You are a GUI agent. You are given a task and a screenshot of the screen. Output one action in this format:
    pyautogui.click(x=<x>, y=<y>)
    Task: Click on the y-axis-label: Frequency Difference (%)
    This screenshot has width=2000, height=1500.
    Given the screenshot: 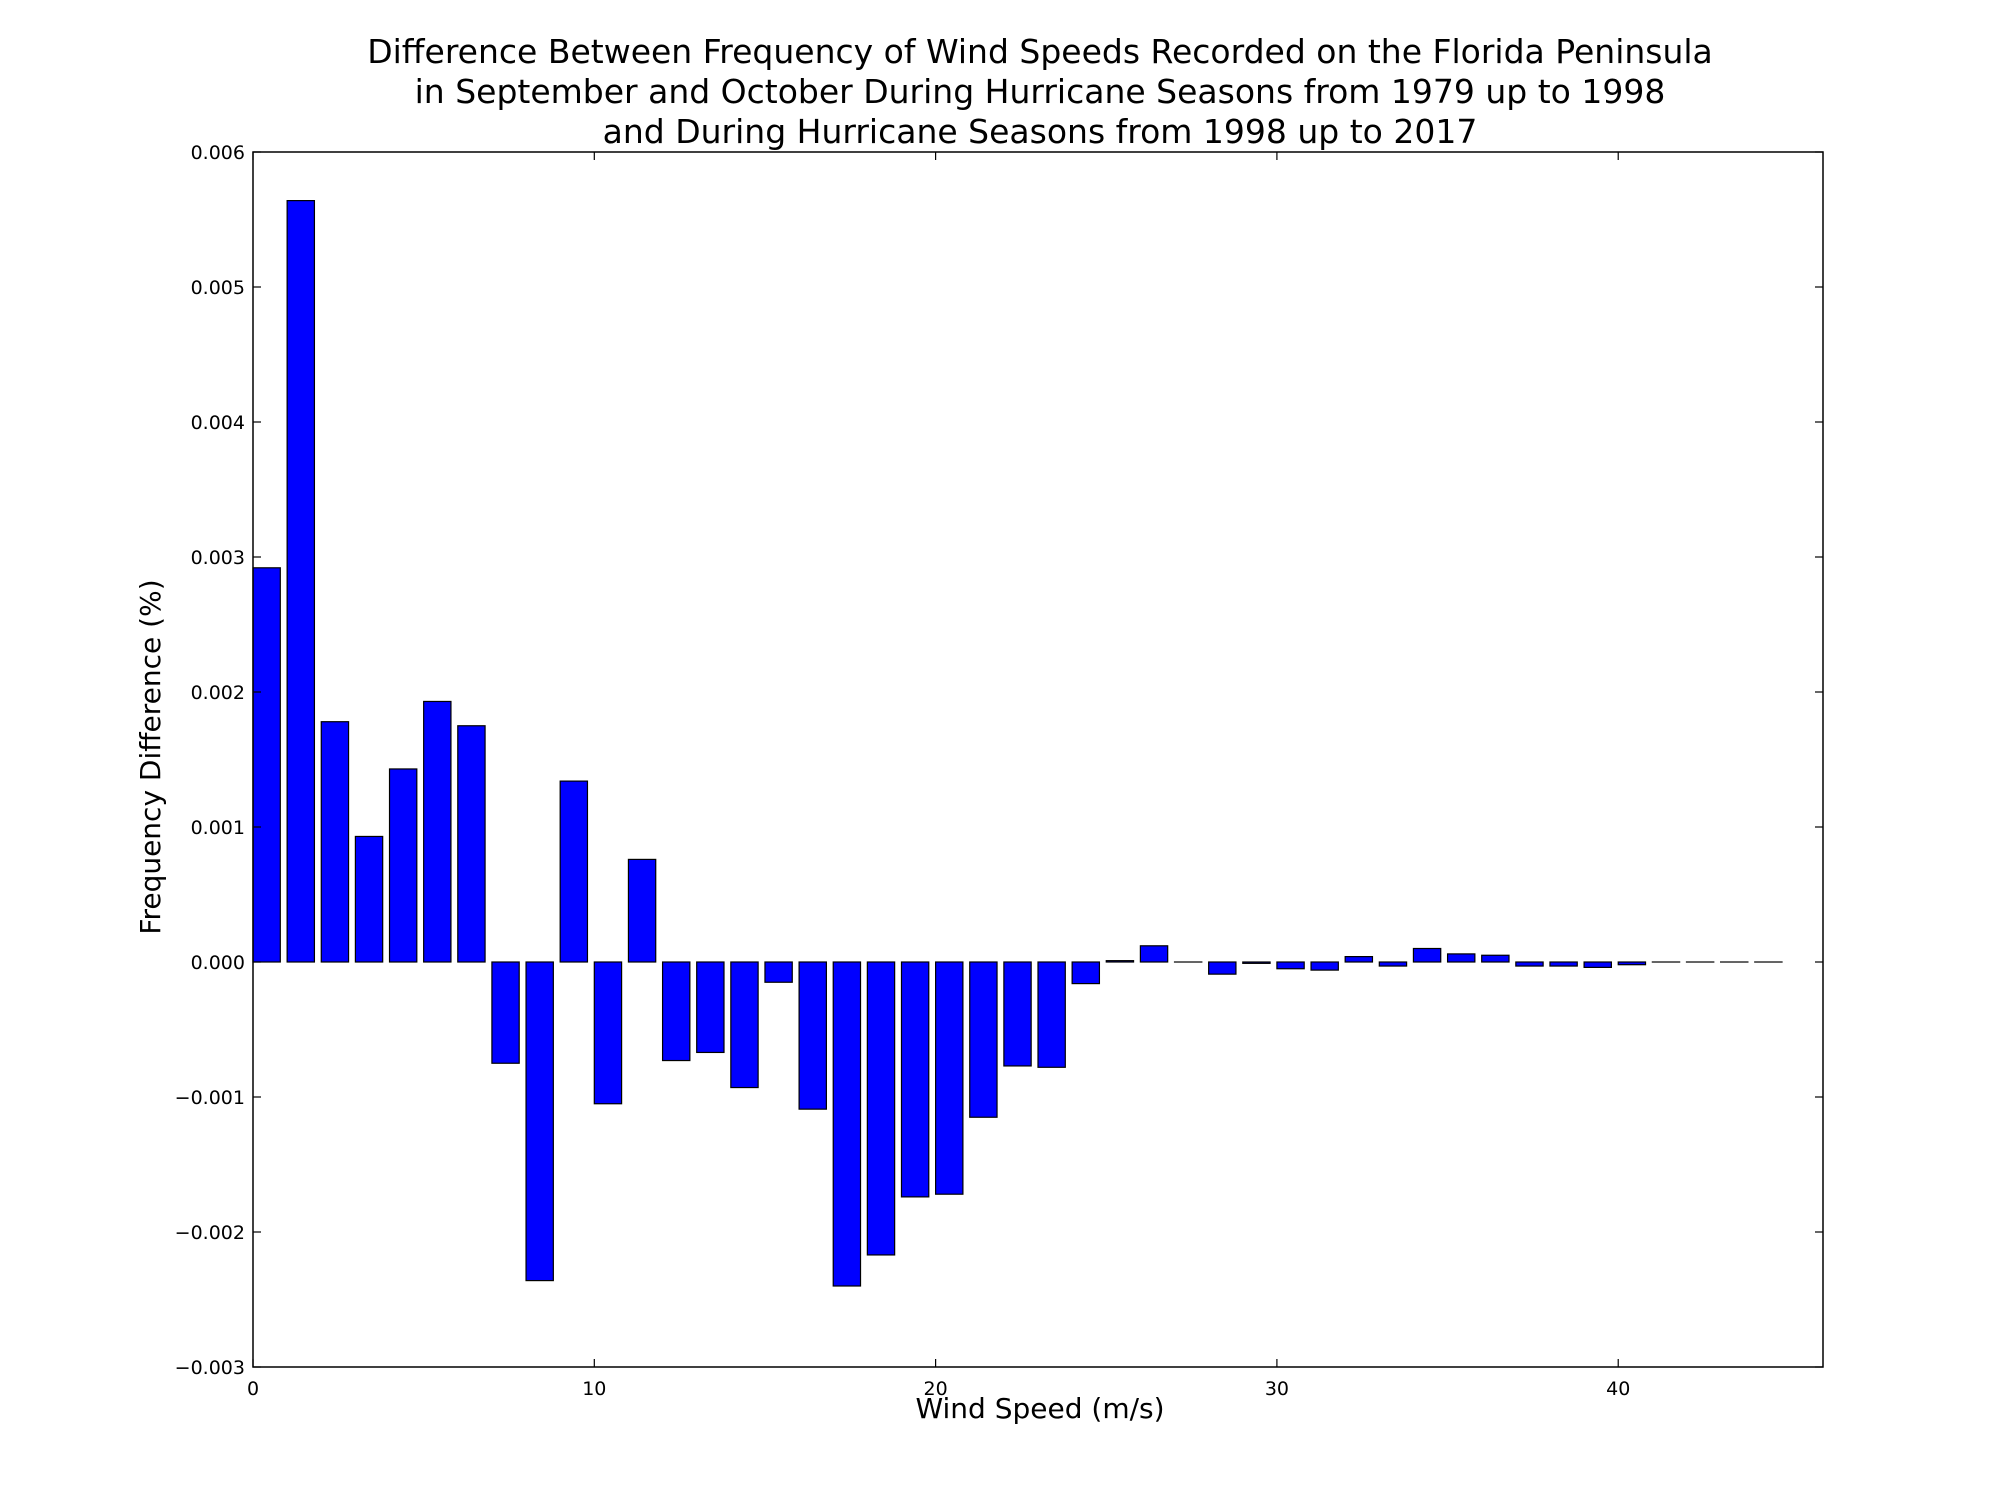 What is the action you would take?
    pyautogui.click(x=150, y=756)
    